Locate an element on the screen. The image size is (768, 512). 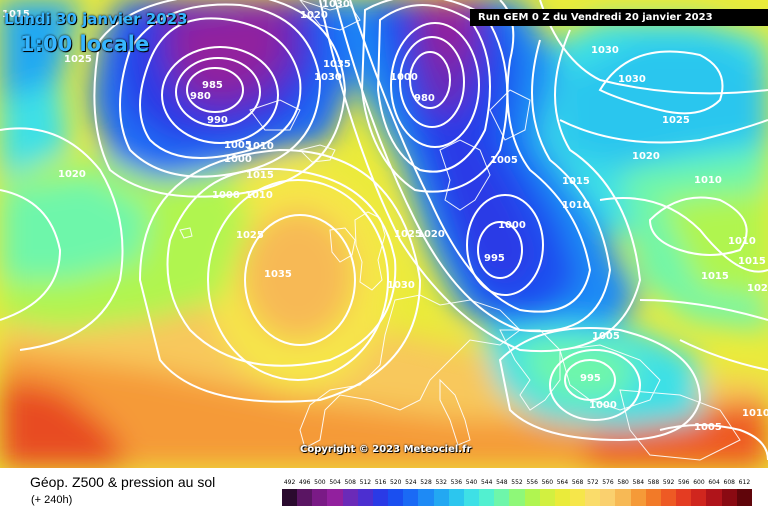
color-scale-label: 568 is located at coordinates (577, 482).